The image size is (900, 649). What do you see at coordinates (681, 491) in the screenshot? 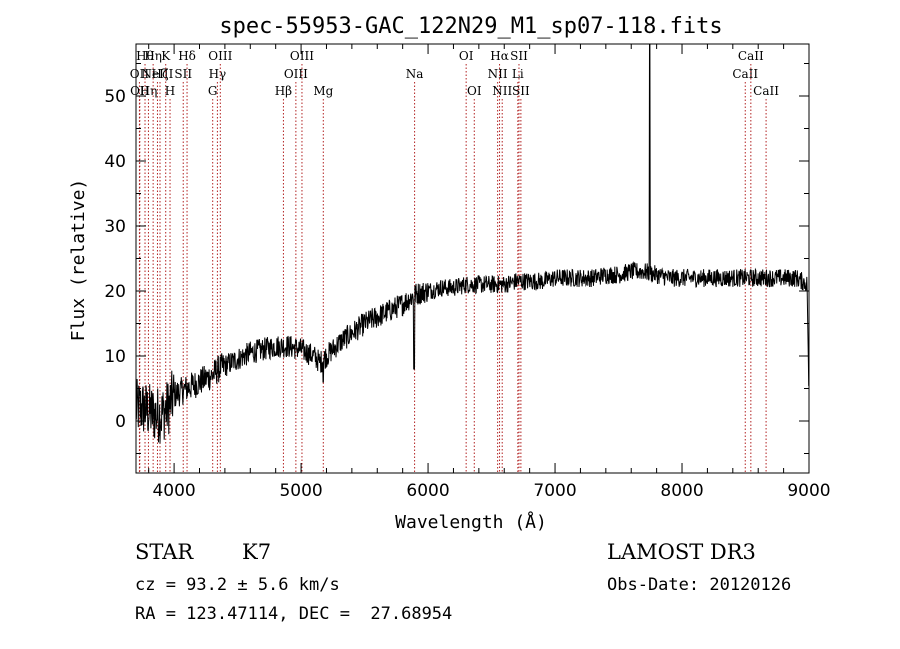
I see `x-tick-label: 8000` at bounding box center [681, 491].